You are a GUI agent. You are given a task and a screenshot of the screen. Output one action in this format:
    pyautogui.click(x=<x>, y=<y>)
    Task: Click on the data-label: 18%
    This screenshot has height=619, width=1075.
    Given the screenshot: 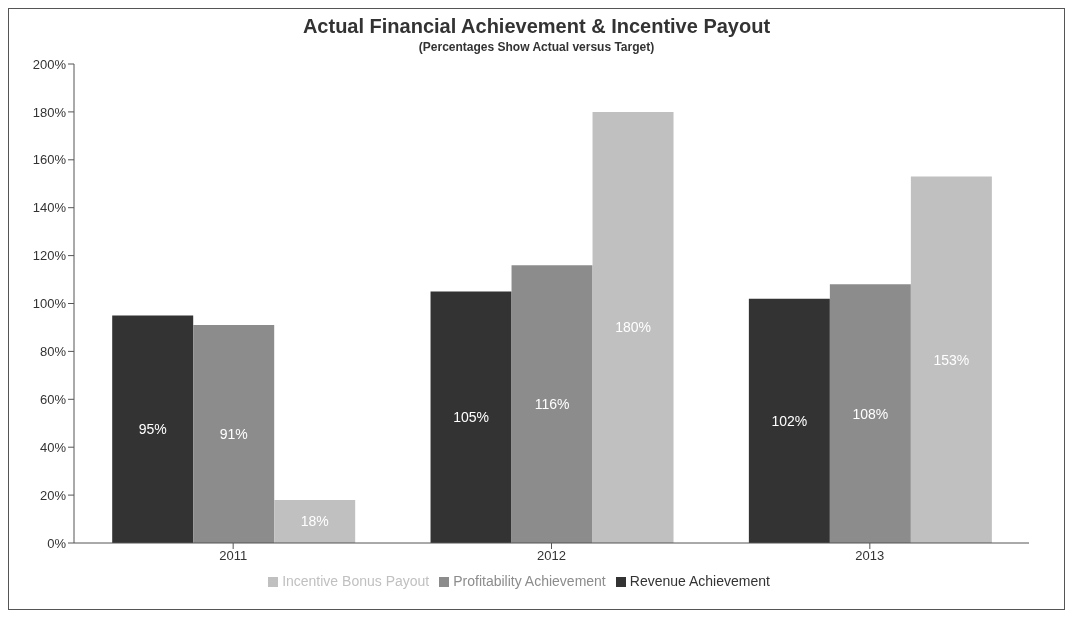 What is the action you would take?
    pyautogui.click(x=314, y=521)
    